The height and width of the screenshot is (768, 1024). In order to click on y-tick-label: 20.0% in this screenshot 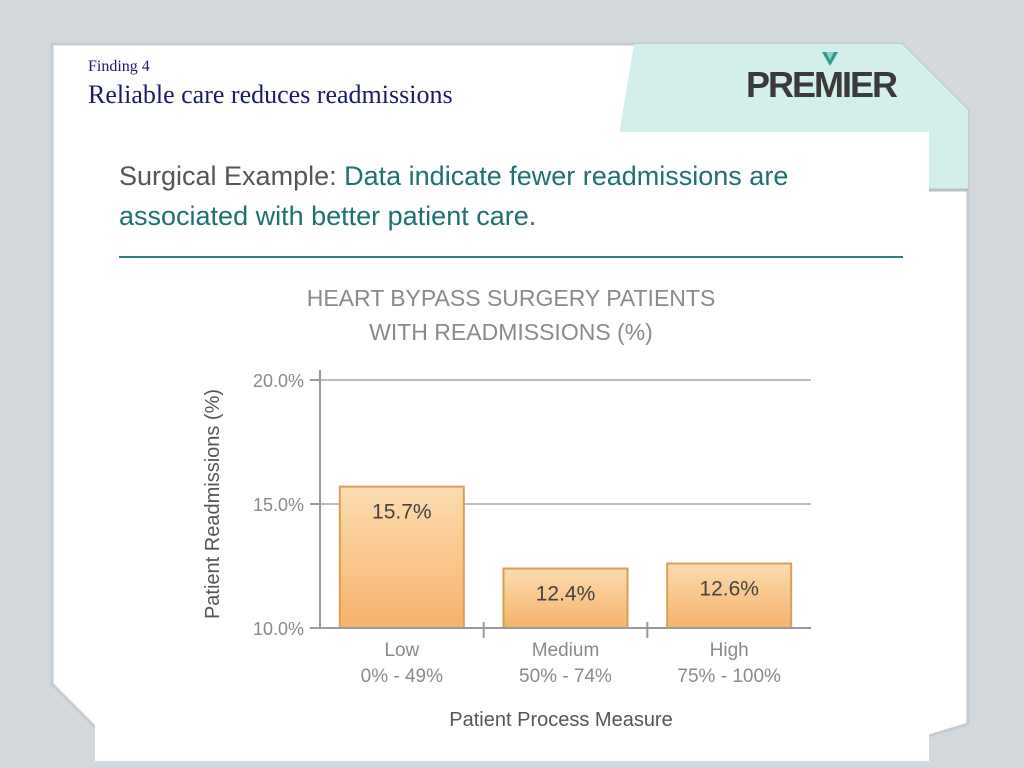, I will do `click(278, 381)`.